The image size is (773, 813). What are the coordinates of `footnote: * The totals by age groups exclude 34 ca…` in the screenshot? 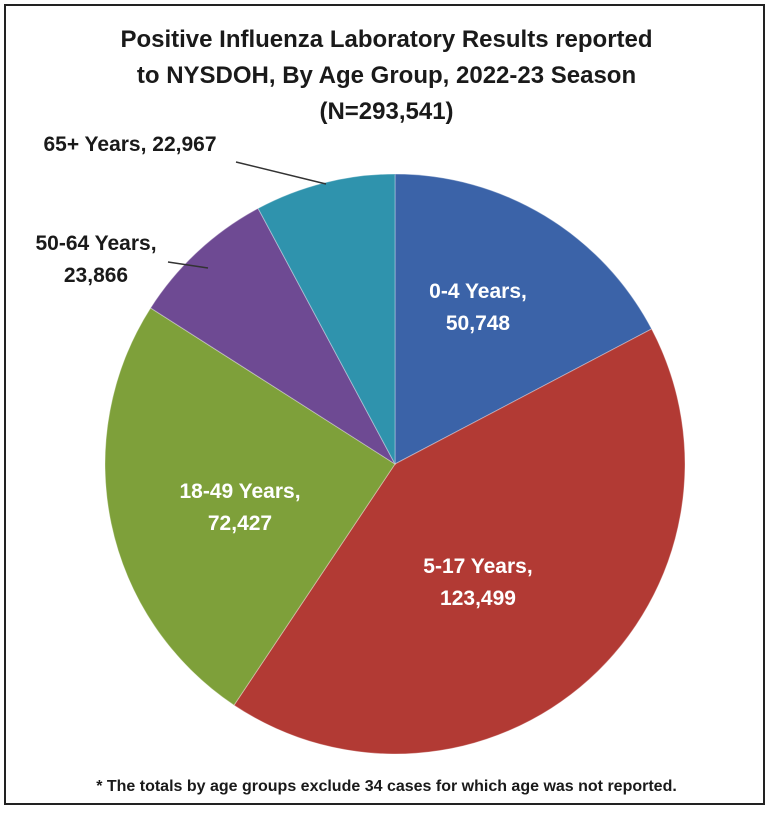 It's located at (386, 786).